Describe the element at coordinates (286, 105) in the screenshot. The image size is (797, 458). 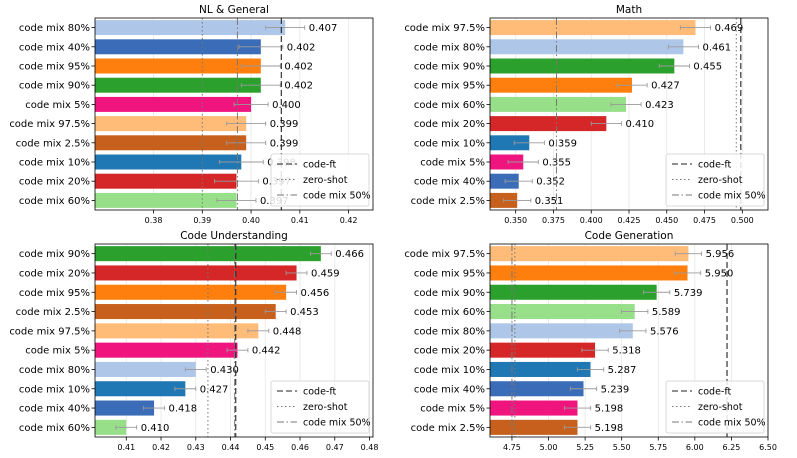
I see `data-label: 0.400` at that location.